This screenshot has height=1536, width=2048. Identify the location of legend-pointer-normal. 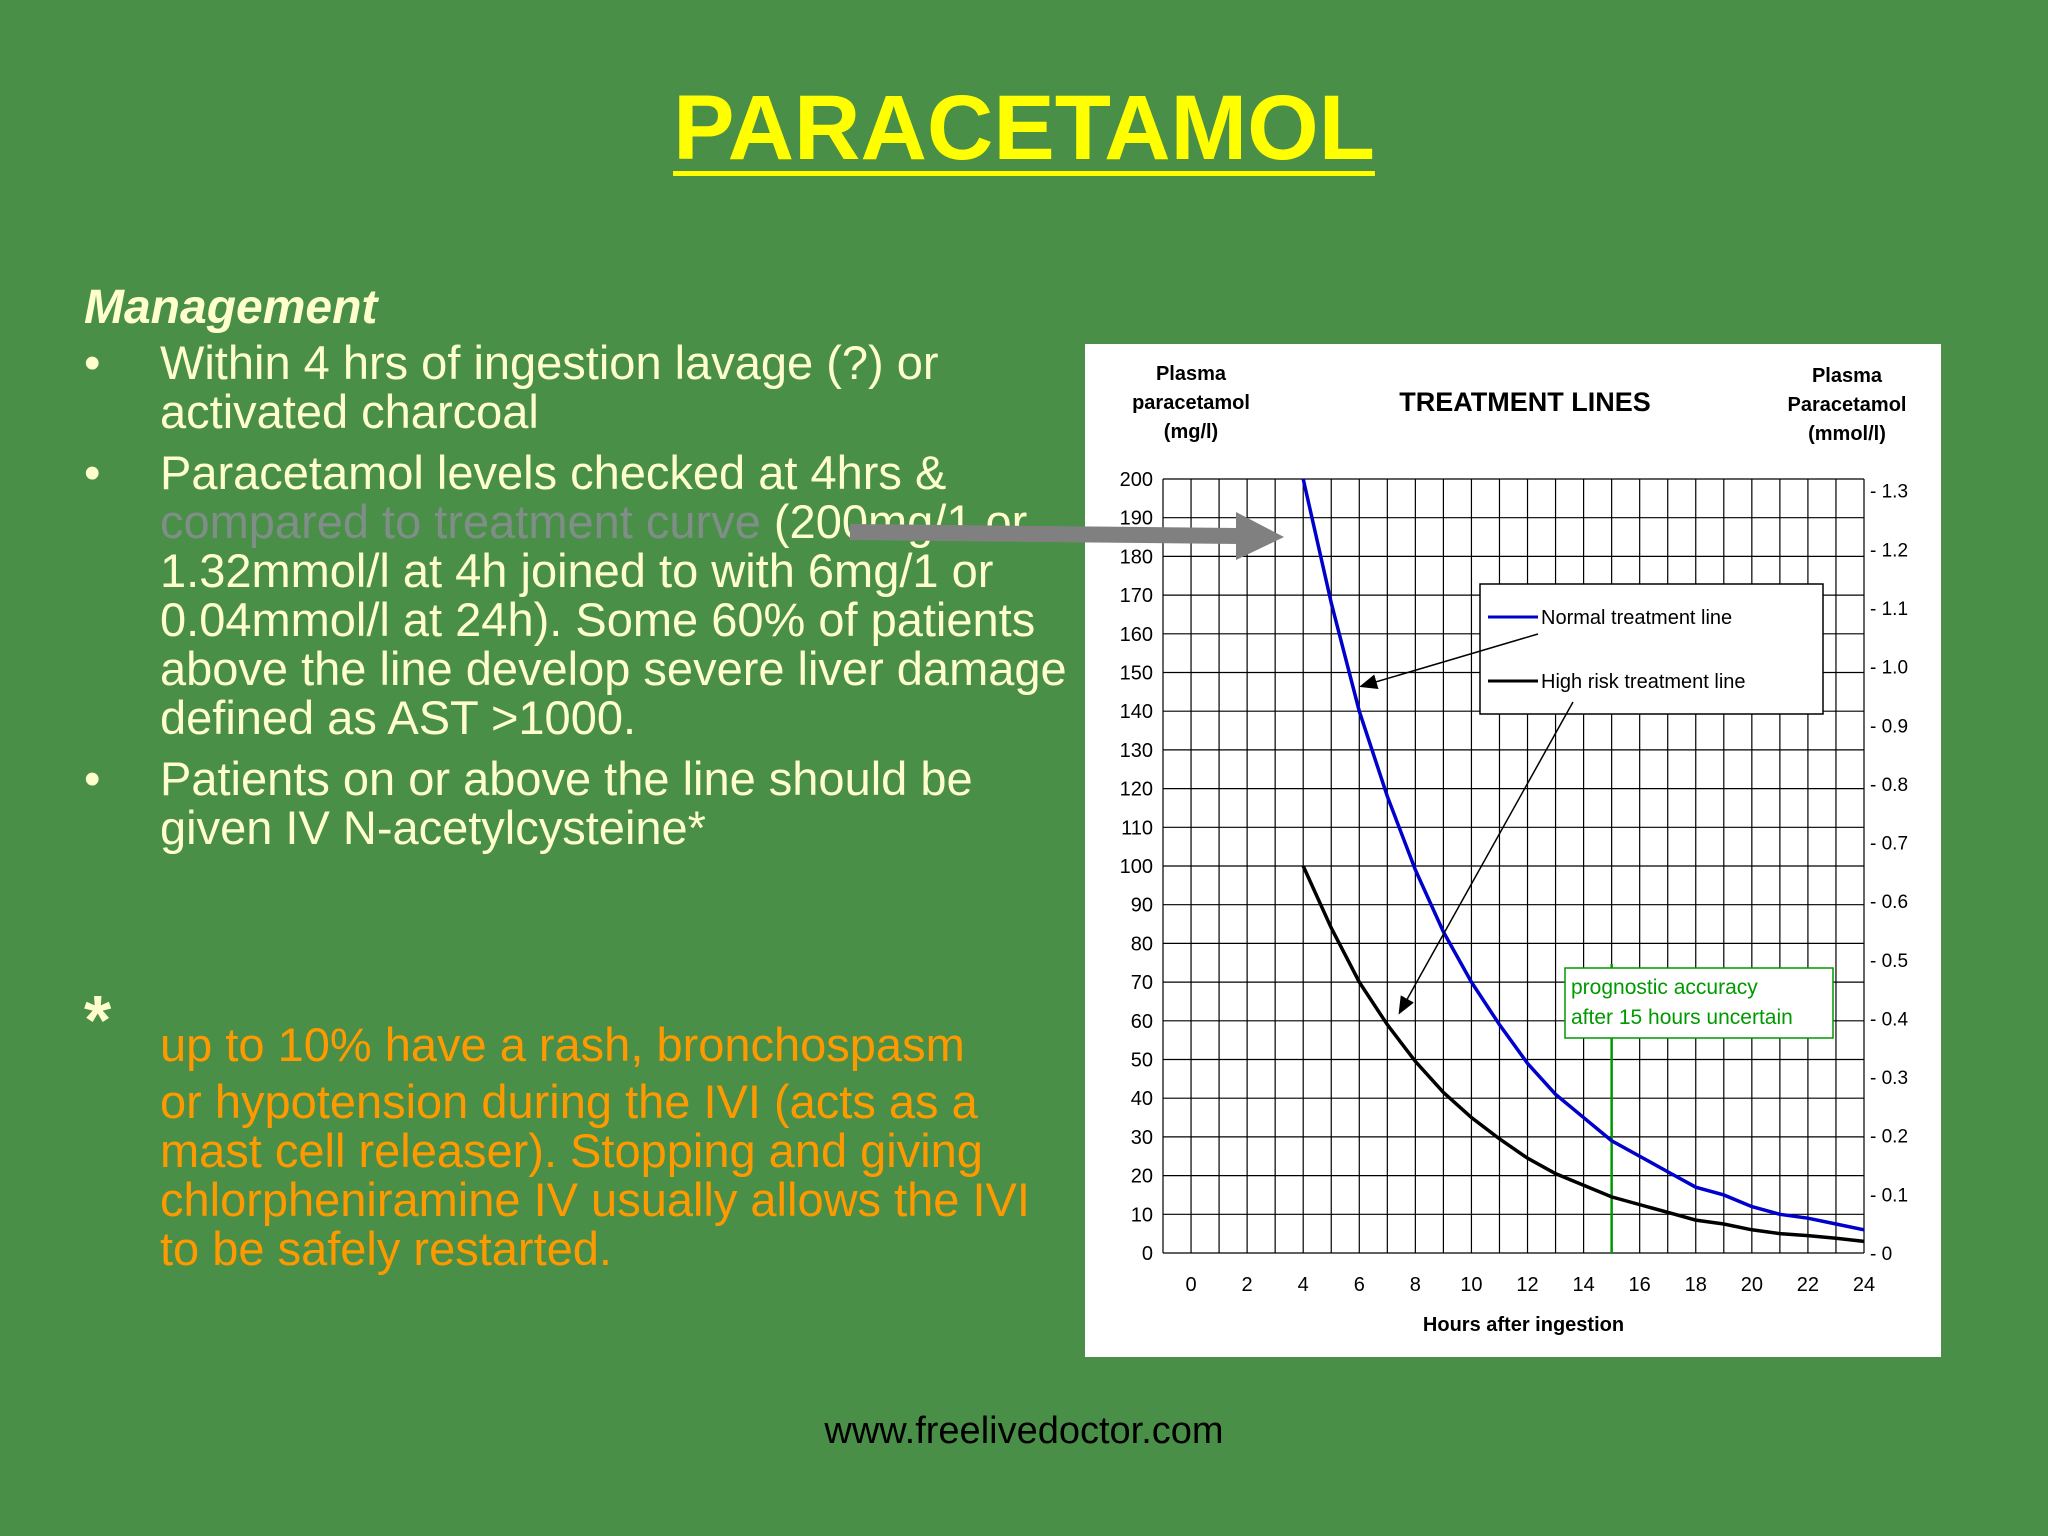
(1449, 661).